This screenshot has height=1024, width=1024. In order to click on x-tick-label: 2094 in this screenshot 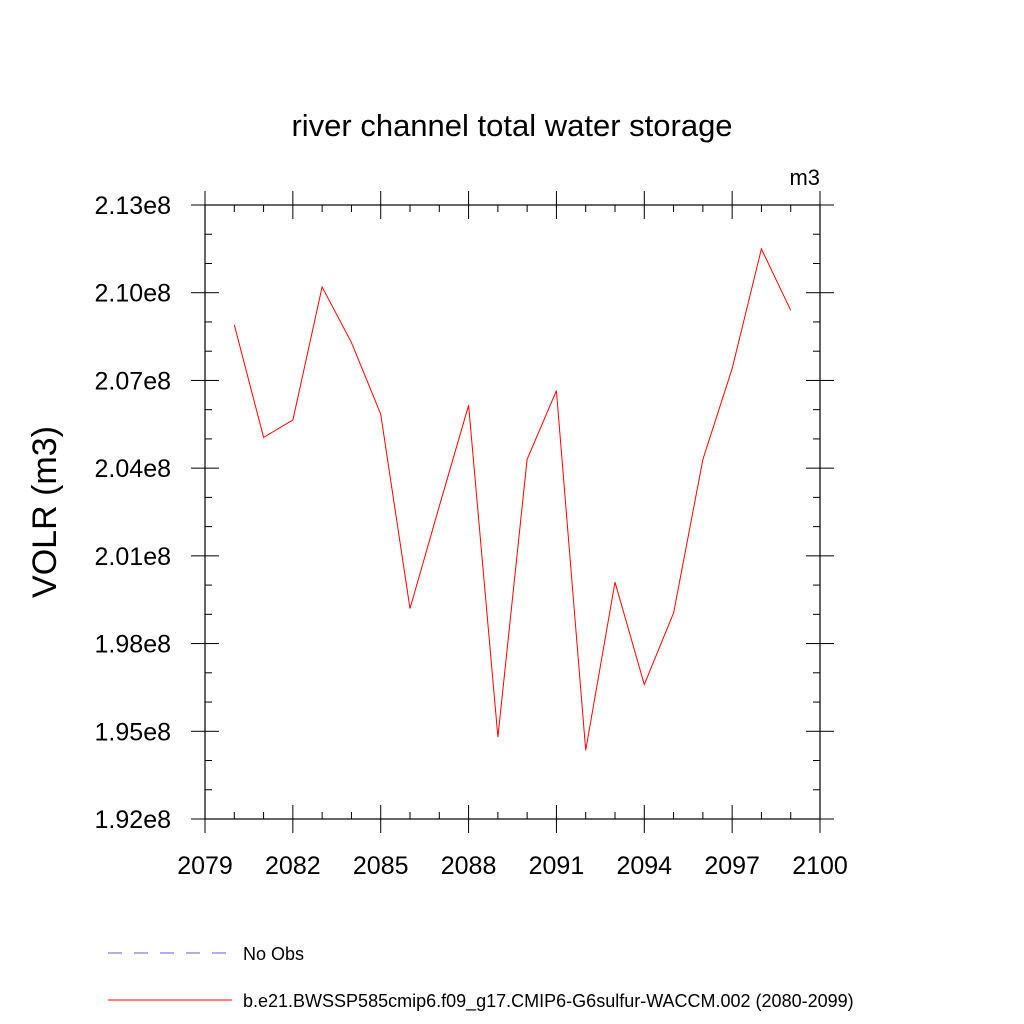, I will do `click(644, 866)`.